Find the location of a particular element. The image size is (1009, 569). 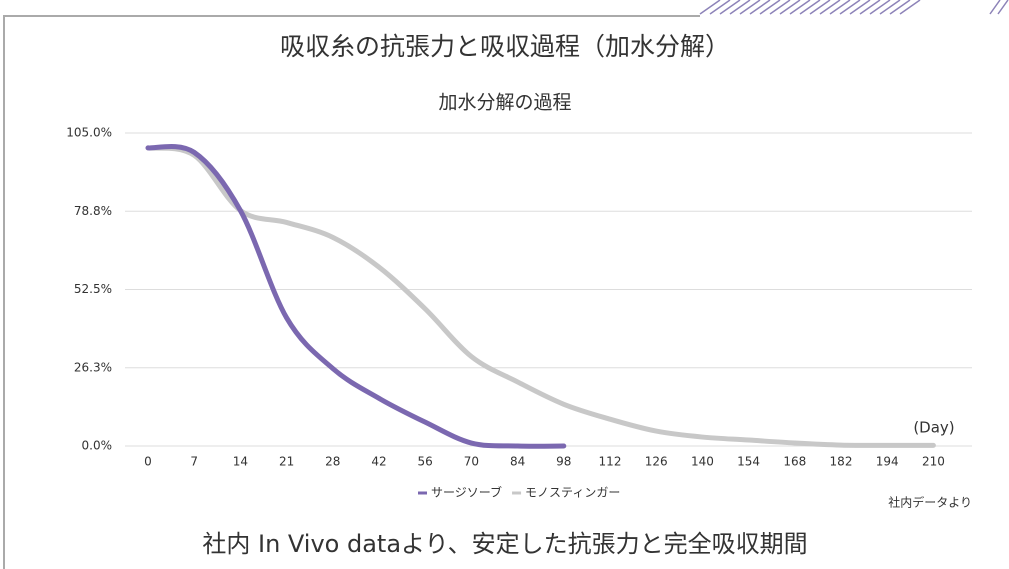

y-tick-label: 0.0% is located at coordinates (97, 446).